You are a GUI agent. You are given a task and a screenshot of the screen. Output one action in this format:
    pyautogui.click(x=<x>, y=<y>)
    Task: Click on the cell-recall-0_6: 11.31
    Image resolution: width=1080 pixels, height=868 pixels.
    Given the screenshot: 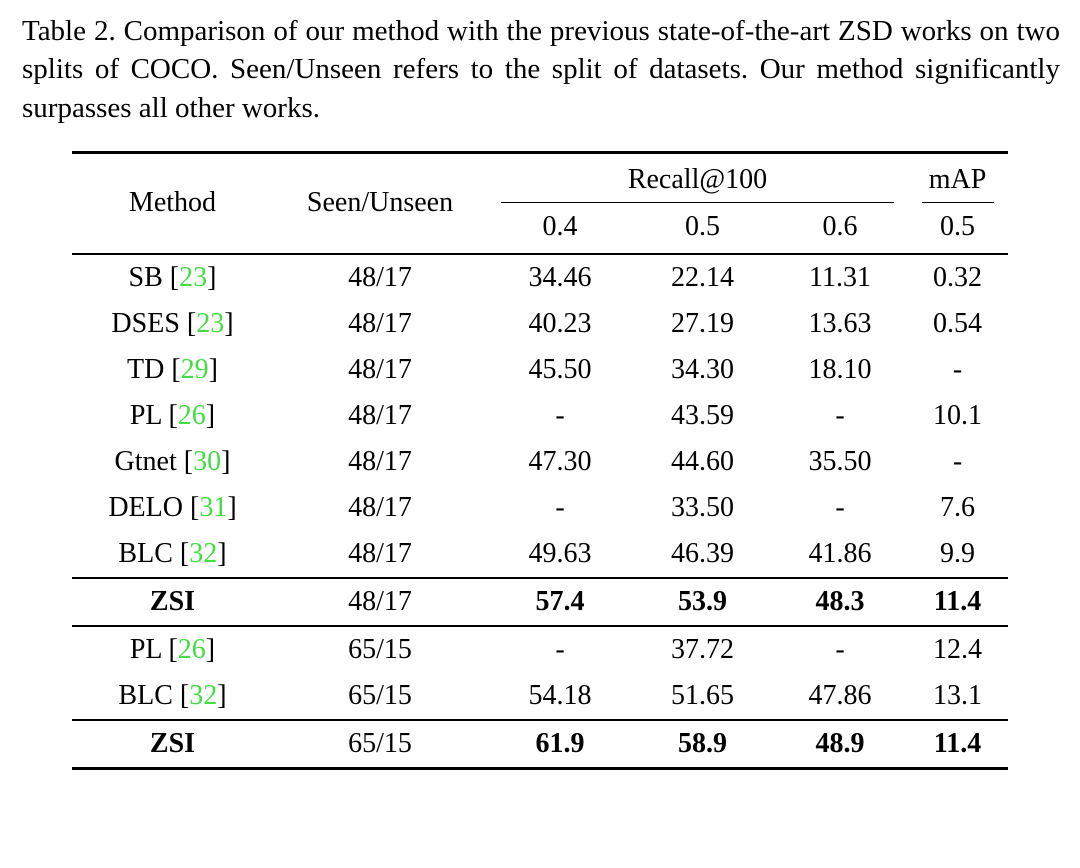 What is the action you would take?
    pyautogui.click(x=840, y=277)
    